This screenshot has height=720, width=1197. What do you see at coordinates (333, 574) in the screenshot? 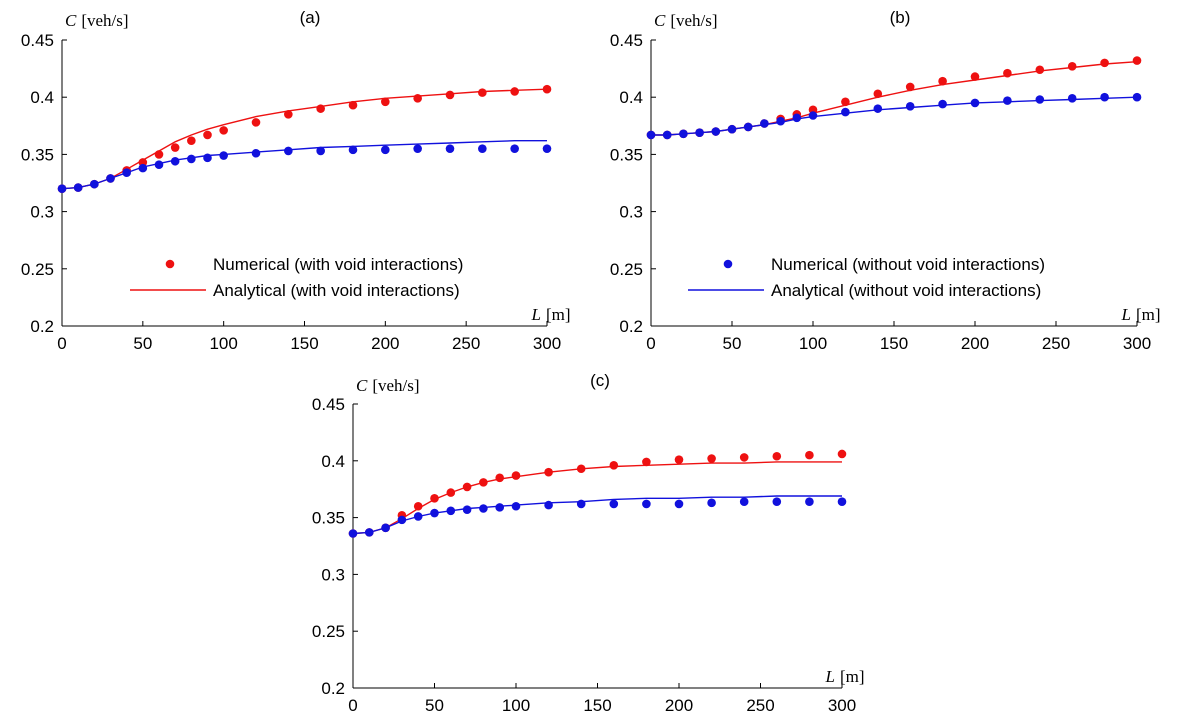
I see `y-tick-label: 0.3` at bounding box center [333, 574].